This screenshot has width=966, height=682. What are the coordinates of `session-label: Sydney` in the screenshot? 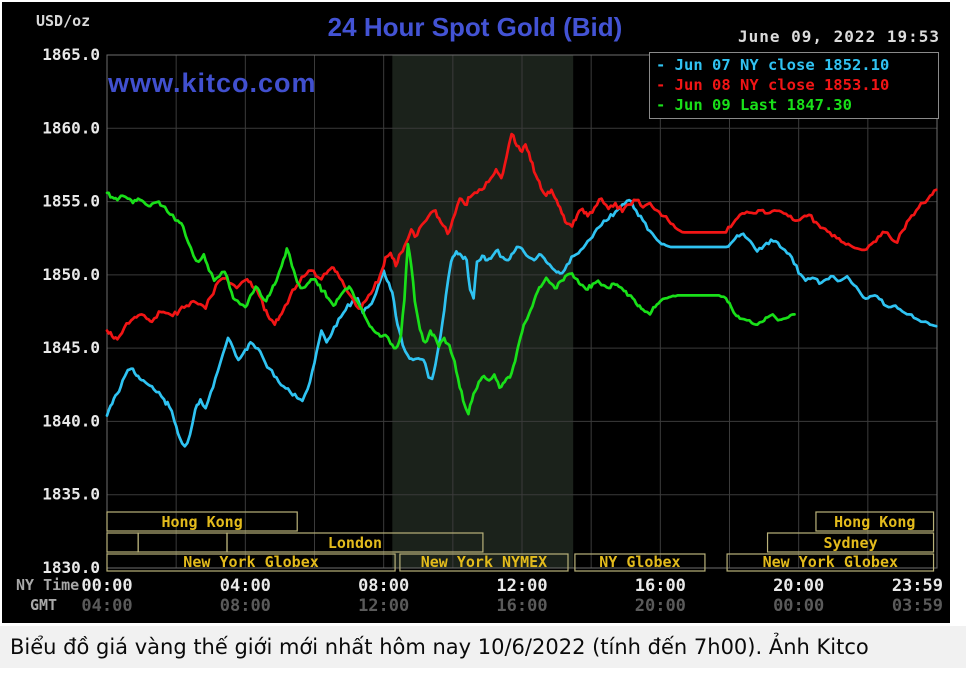 It's located at (850, 543).